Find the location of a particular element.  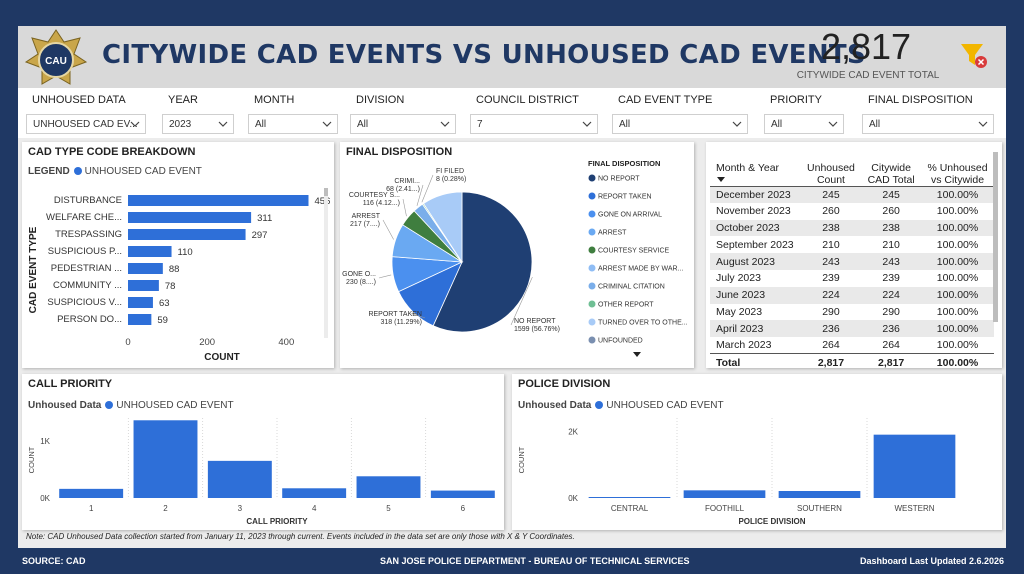

table-cell: April 2023 is located at coordinates (740, 328).